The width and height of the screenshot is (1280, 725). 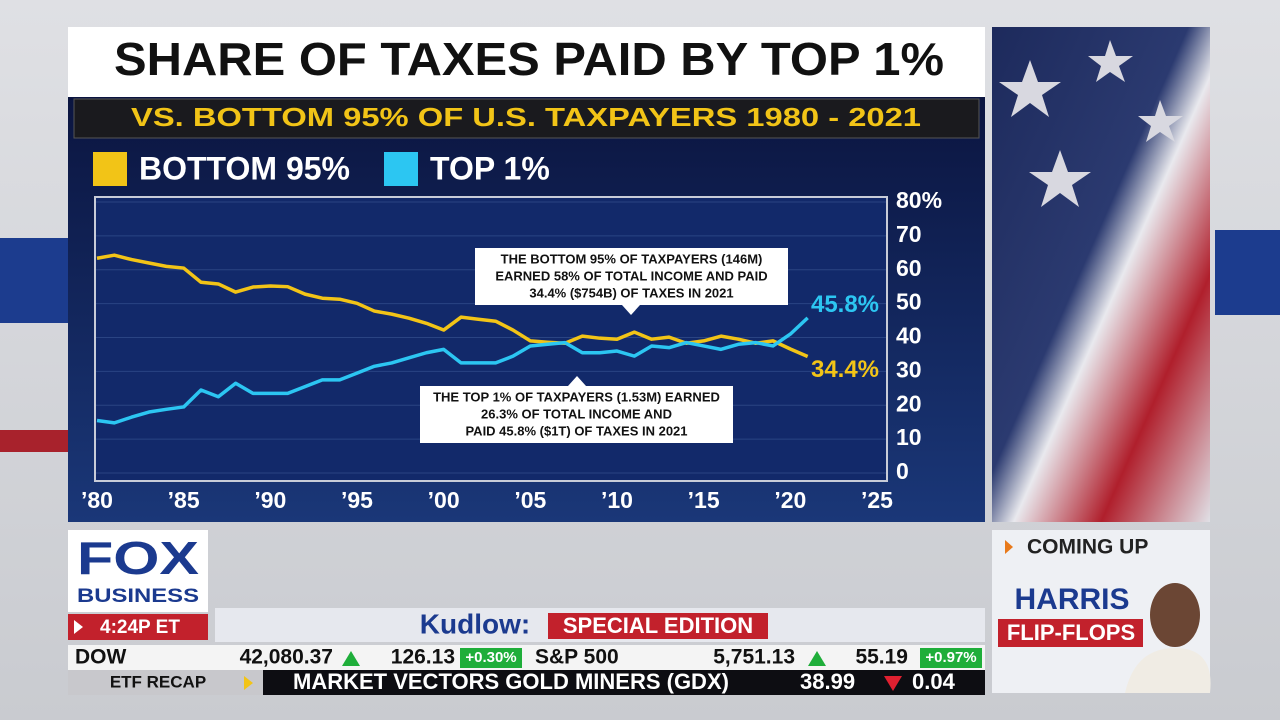 What do you see at coordinates (444, 500) in the screenshot?
I see `x-tick-label: ’00` at bounding box center [444, 500].